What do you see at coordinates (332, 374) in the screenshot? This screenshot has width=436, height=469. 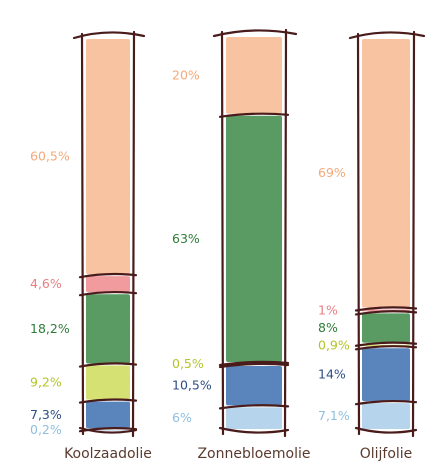 I see `value-label-olijfolie-4: 14%` at bounding box center [332, 374].